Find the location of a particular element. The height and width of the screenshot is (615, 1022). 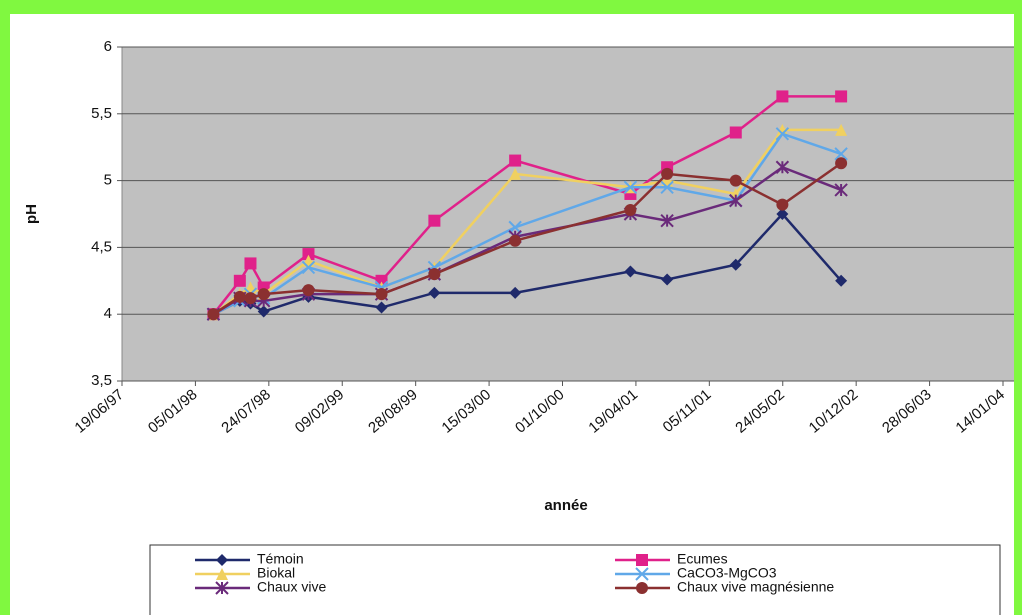

y-tick-label: 5 is located at coordinates (108, 180).